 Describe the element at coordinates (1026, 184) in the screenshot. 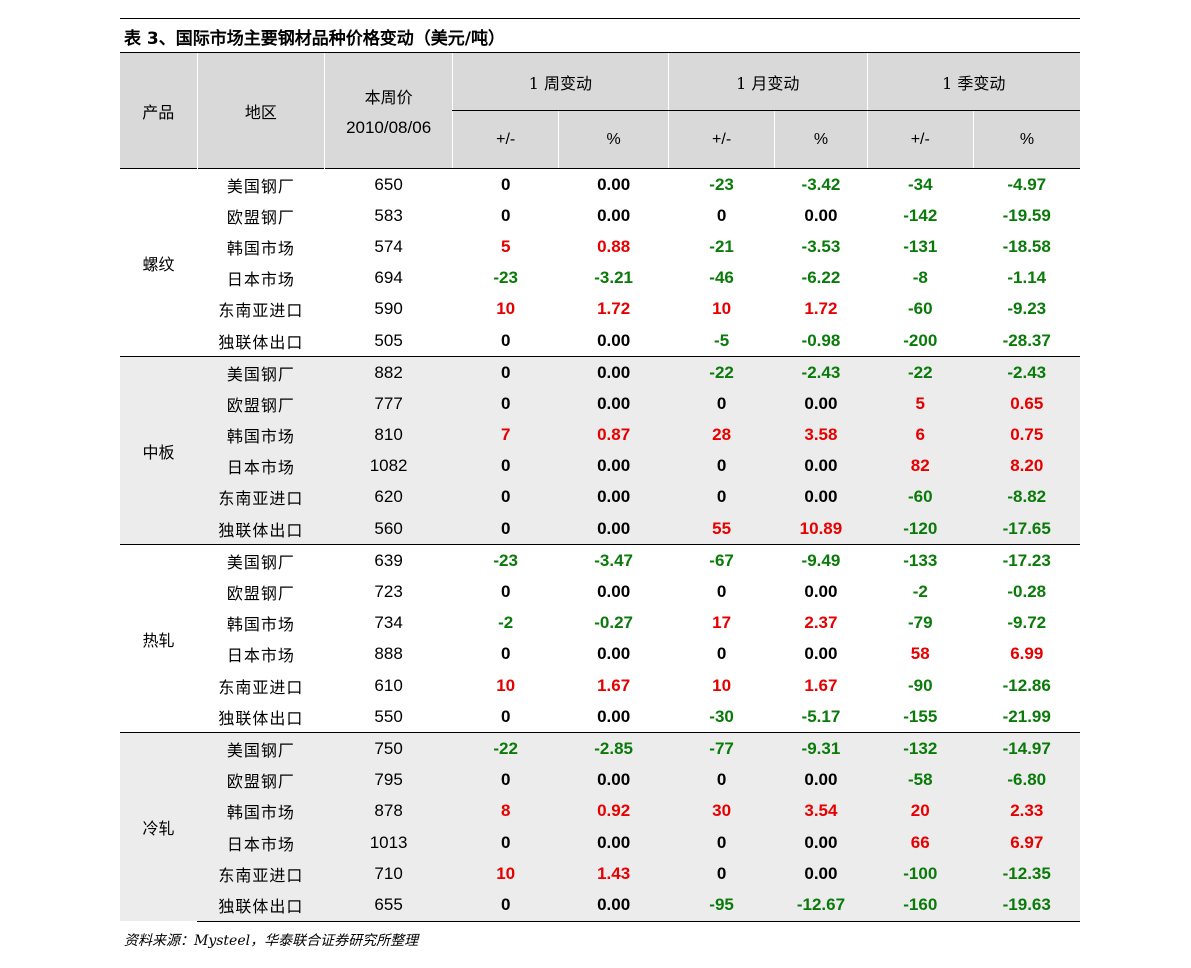

I see `quarter-pct-cell: -4.97` at that location.